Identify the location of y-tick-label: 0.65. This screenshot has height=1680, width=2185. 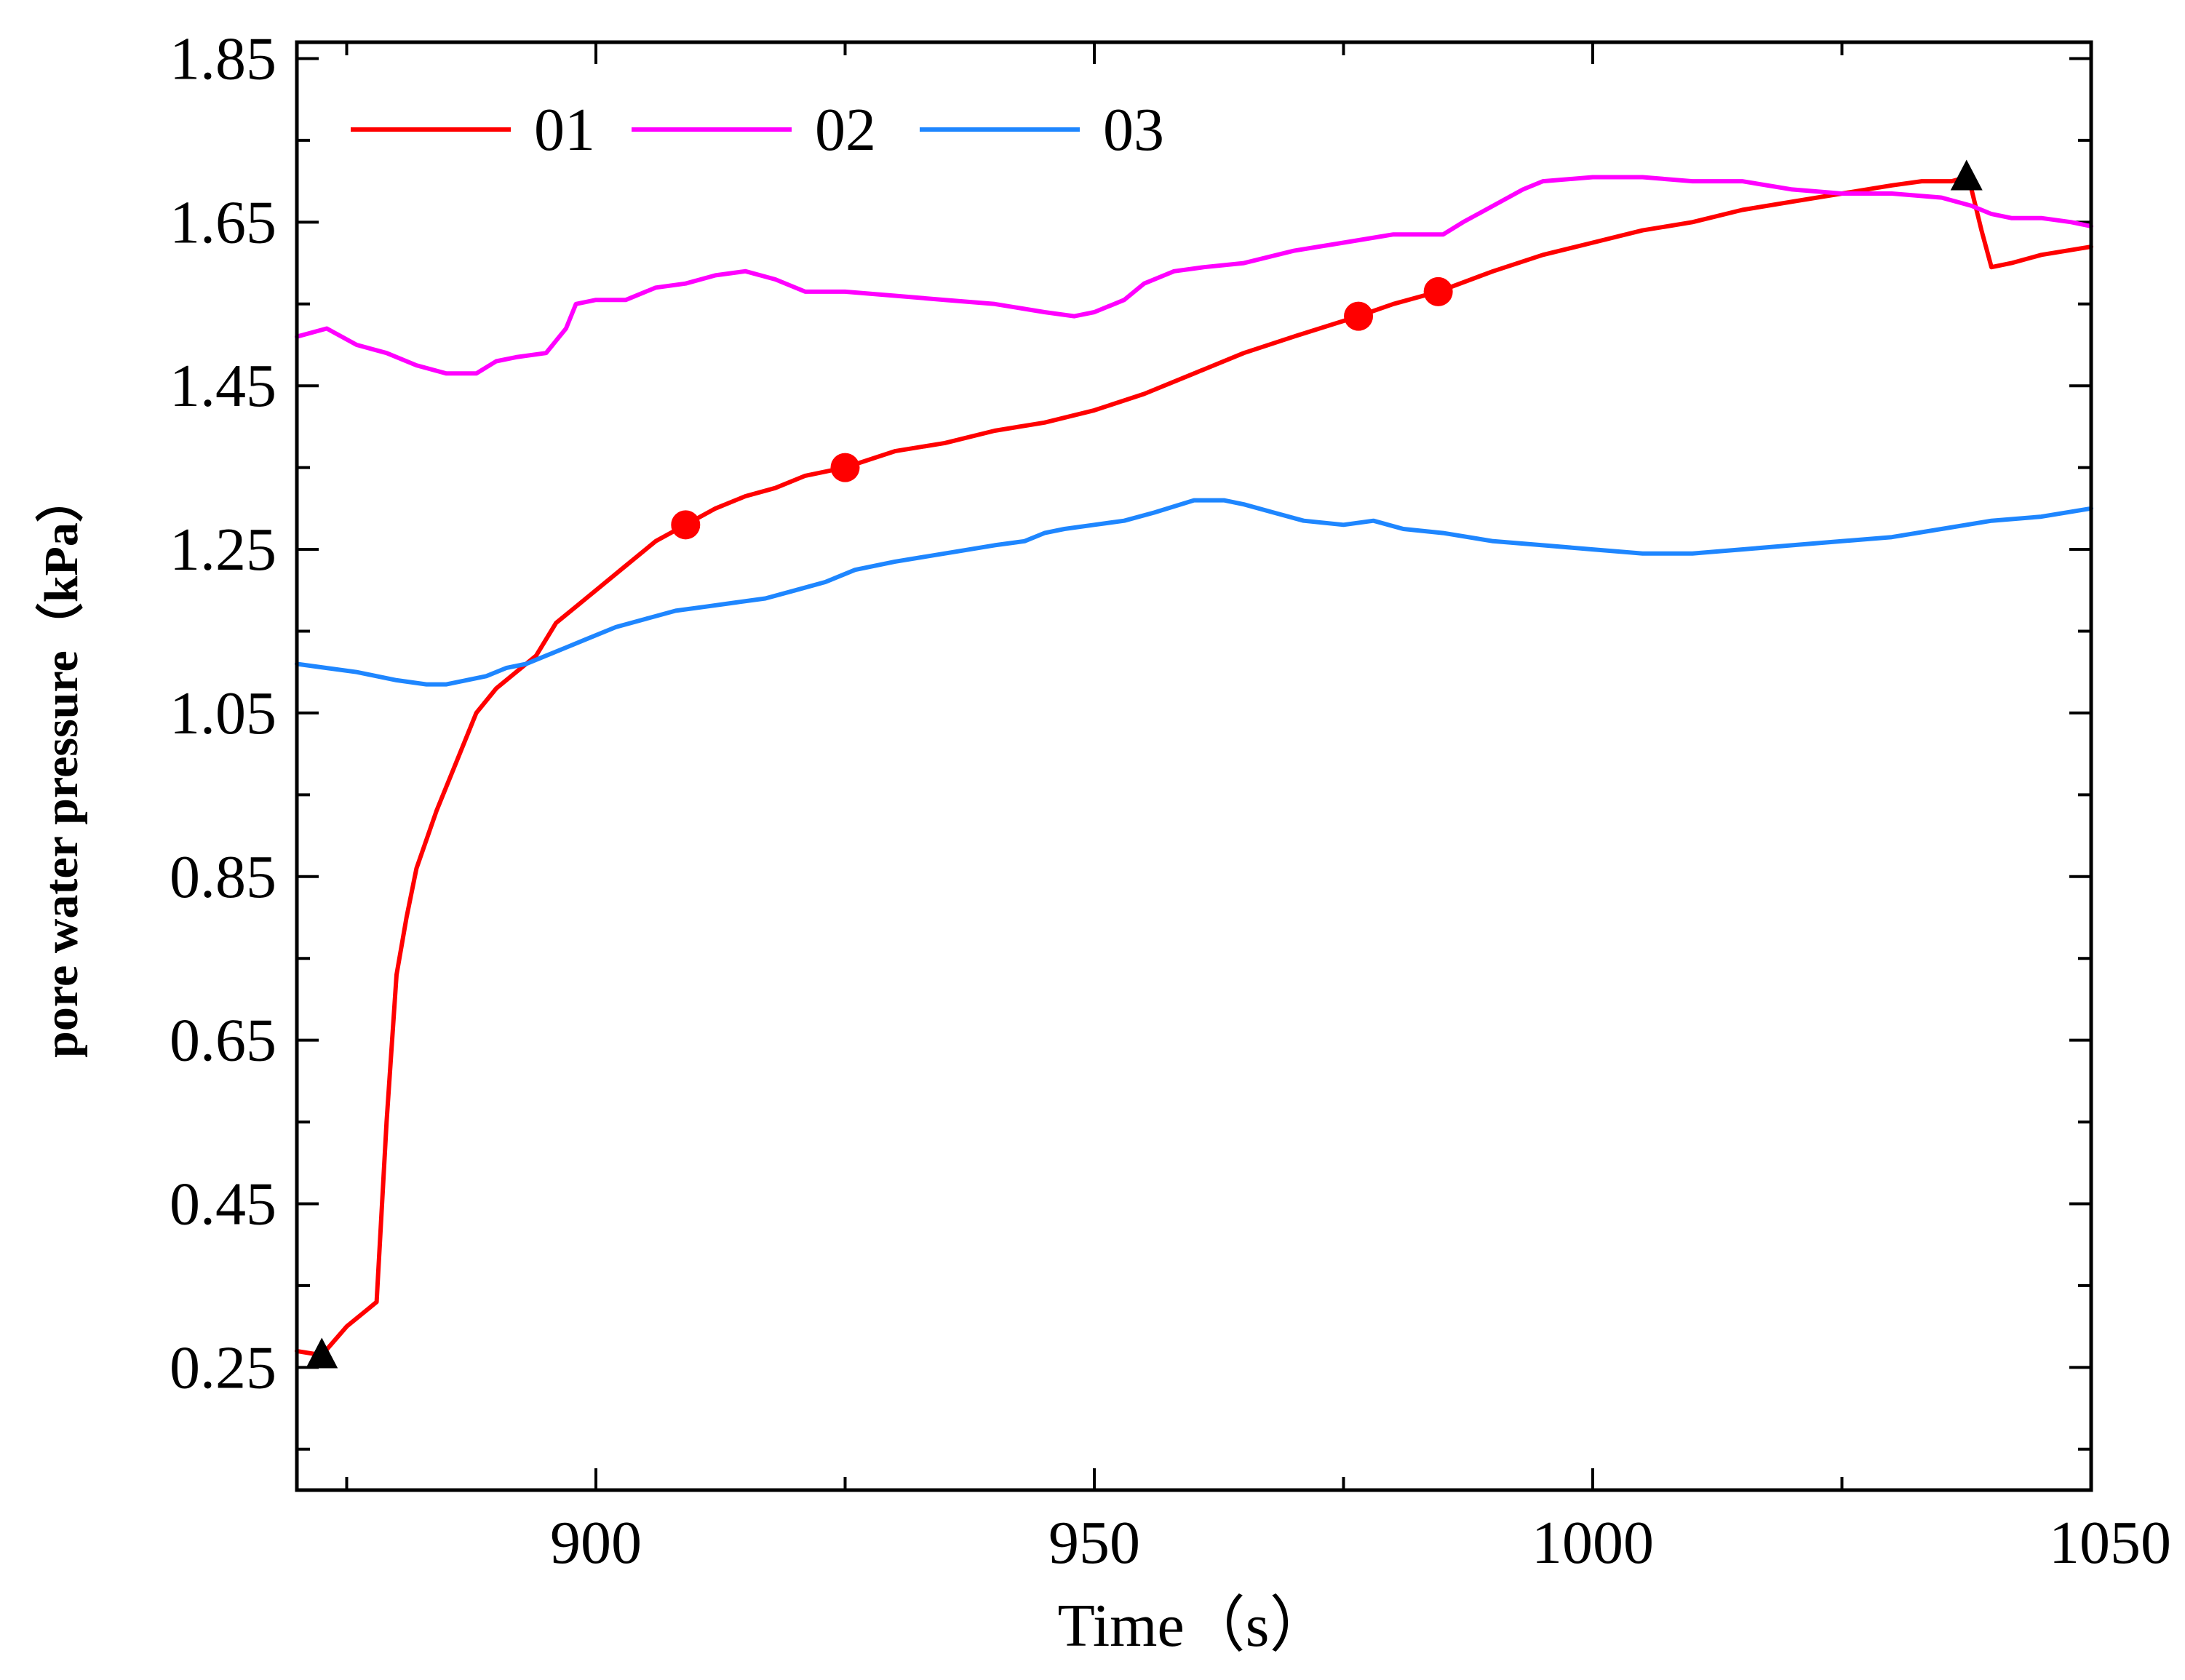
(223, 1041).